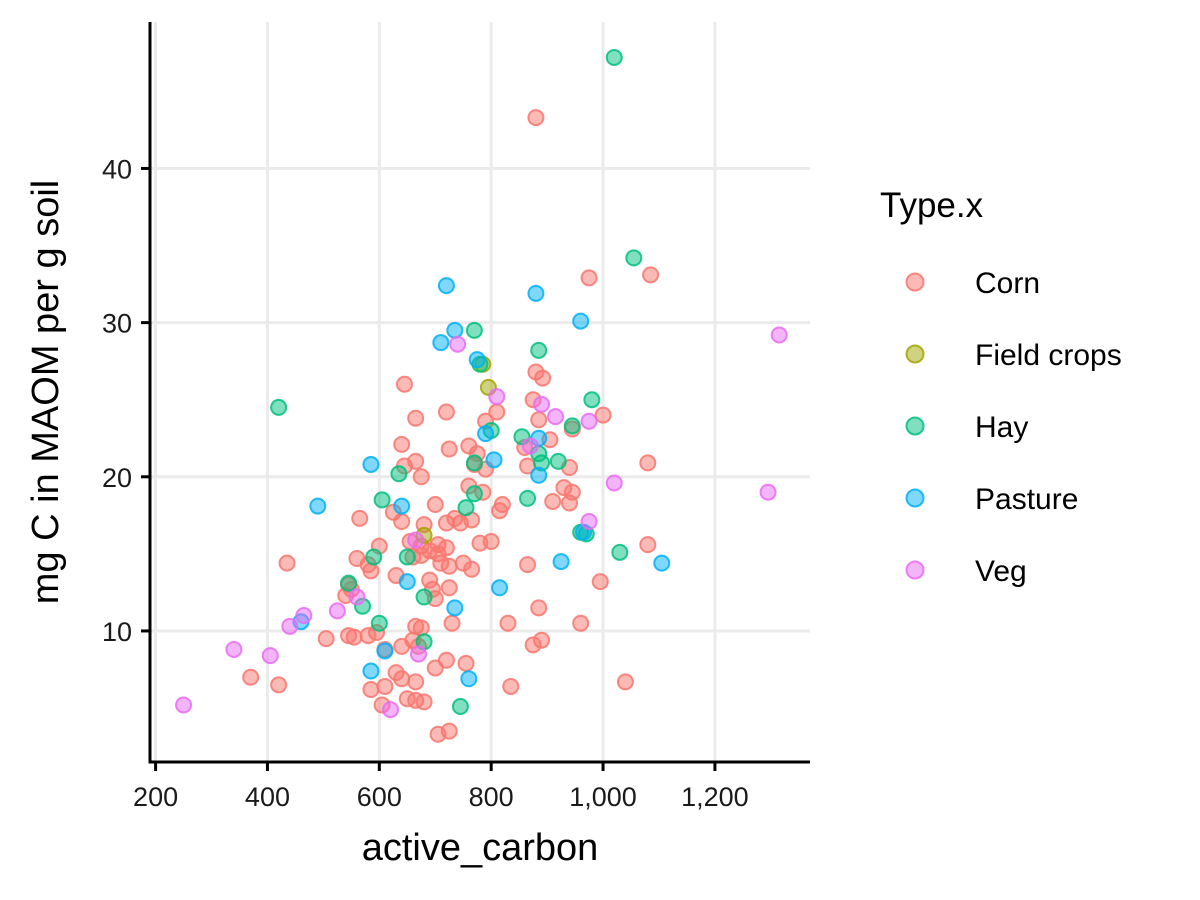 The width and height of the screenshot is (1200, 900). I want to click on legend-label: Veg, so click(1001, 571).